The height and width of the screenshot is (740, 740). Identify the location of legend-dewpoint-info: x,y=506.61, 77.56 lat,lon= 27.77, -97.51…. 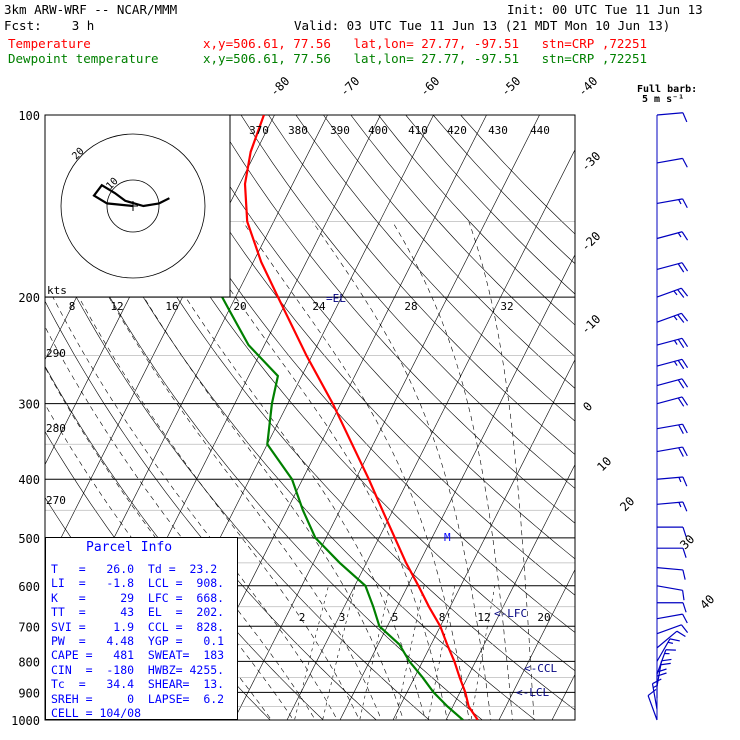
(425, 58).